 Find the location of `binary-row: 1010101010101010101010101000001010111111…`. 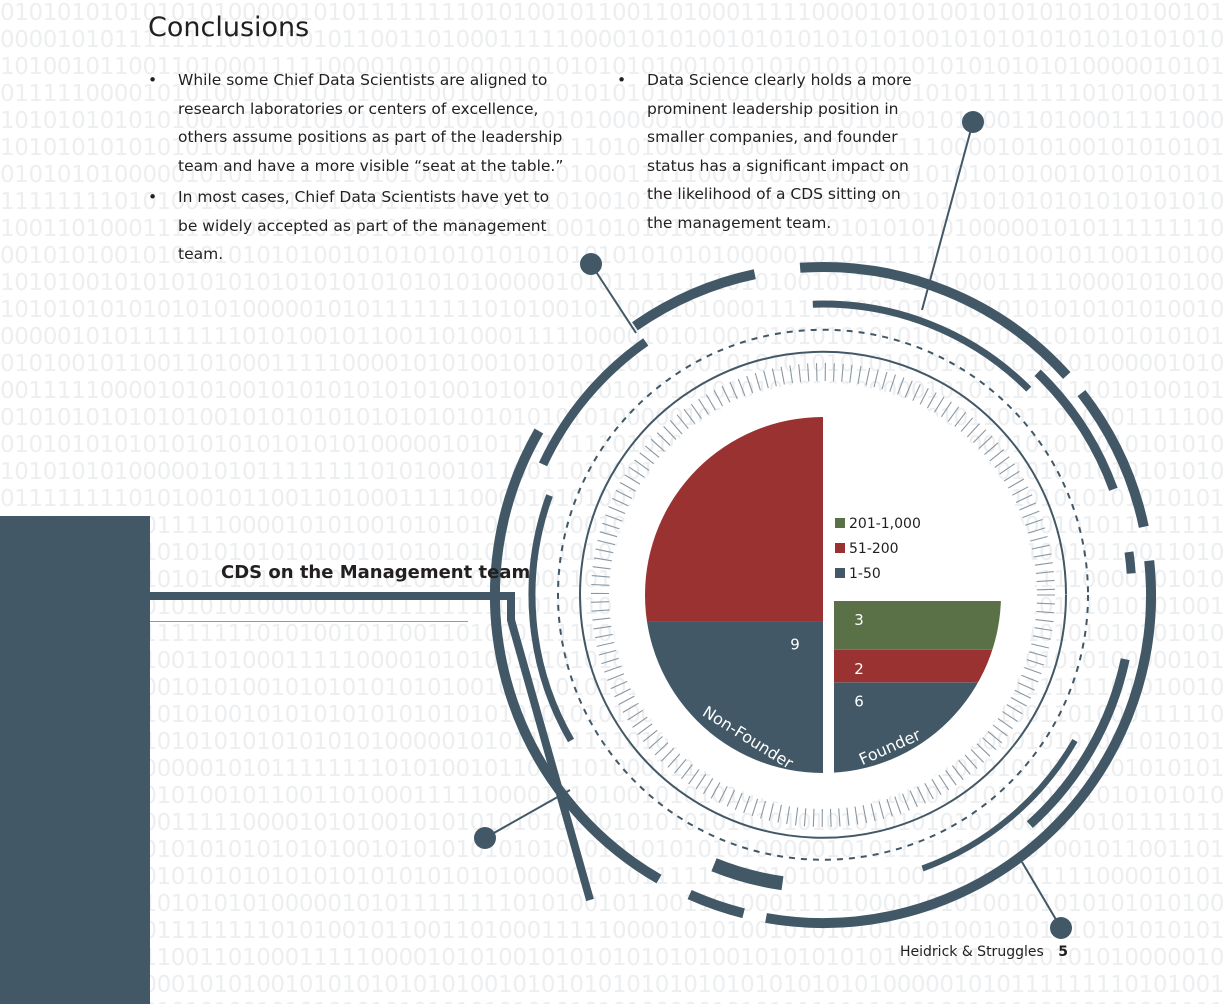

binary-row: 1010101010101010101010101000001010111111… is located at coordinates (612, 148).